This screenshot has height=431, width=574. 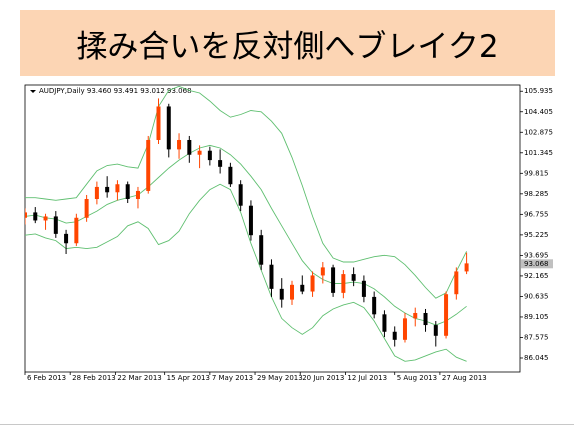 I want to click on divider, so click(x=287, y=424).